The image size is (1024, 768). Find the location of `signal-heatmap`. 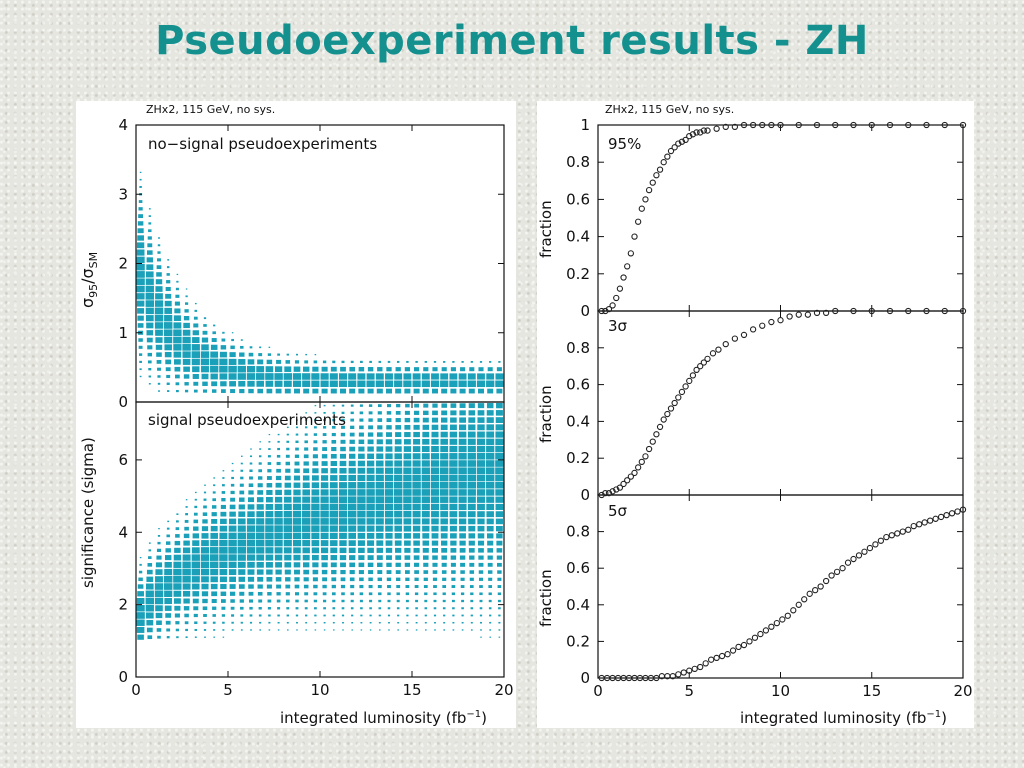

signal-heatmap is located at coordinates (320, 521).